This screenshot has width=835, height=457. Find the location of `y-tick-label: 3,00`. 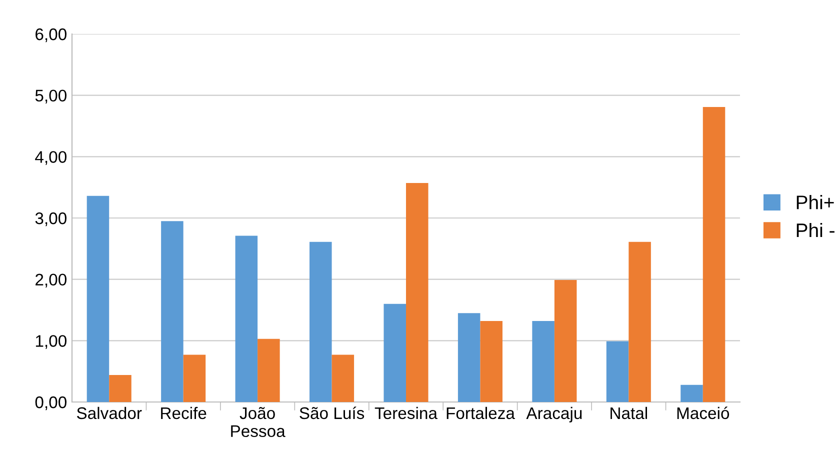

y-tick-label: 3,00 is located at coordinates (50, 219).